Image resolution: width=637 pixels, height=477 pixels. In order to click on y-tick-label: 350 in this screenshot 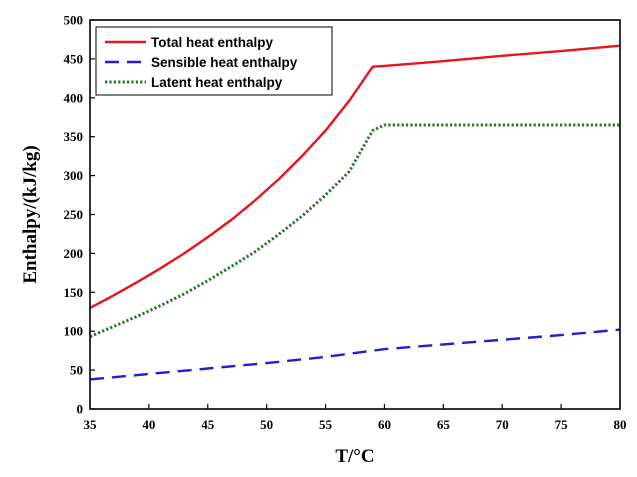, I will do `click(74, 136)`.